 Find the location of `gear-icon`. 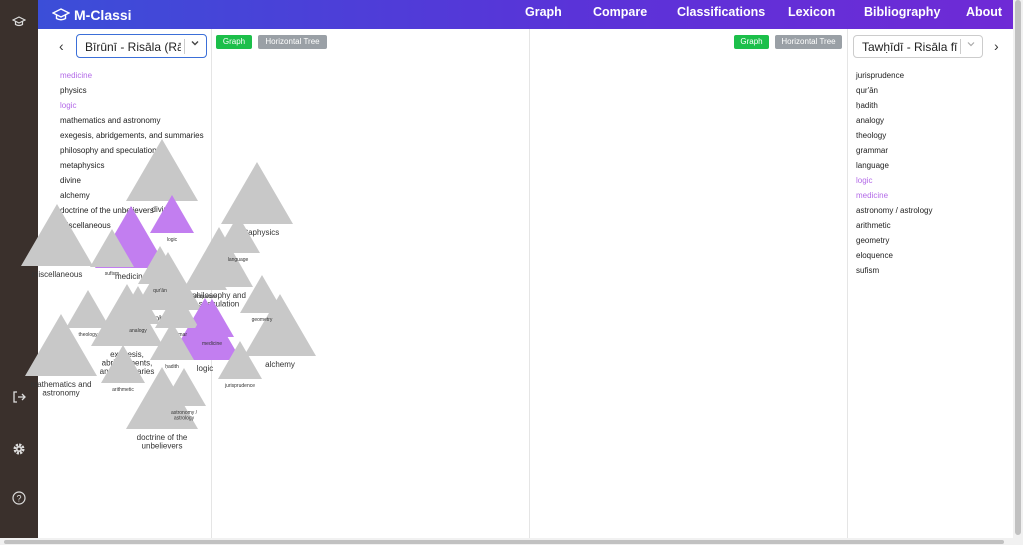

gear-icon is located at coordinates (19, 449).